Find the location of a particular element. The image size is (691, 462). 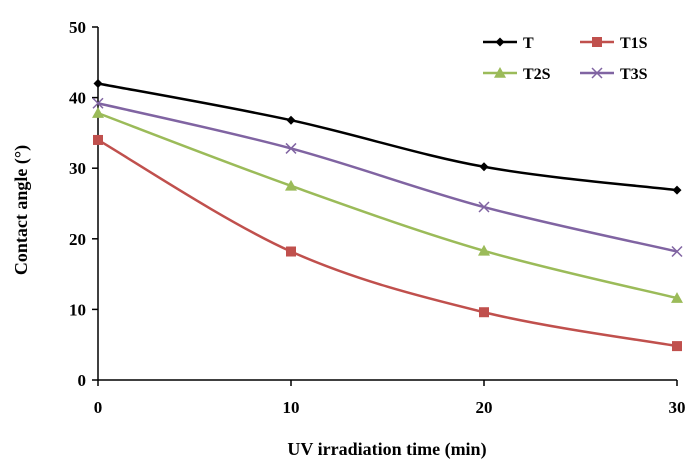

y-tick-label: 20 is located at coordinates (77, 239).